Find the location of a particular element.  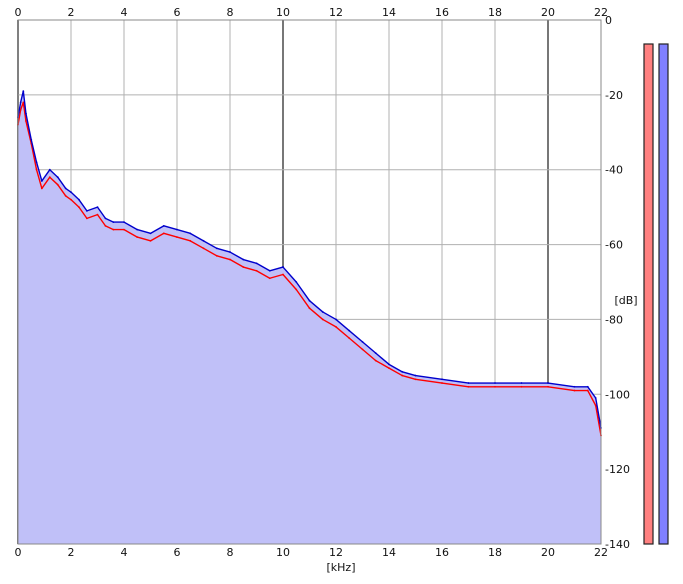

x-tick-label-bottom: 10 is located at coordinates (283, 552).